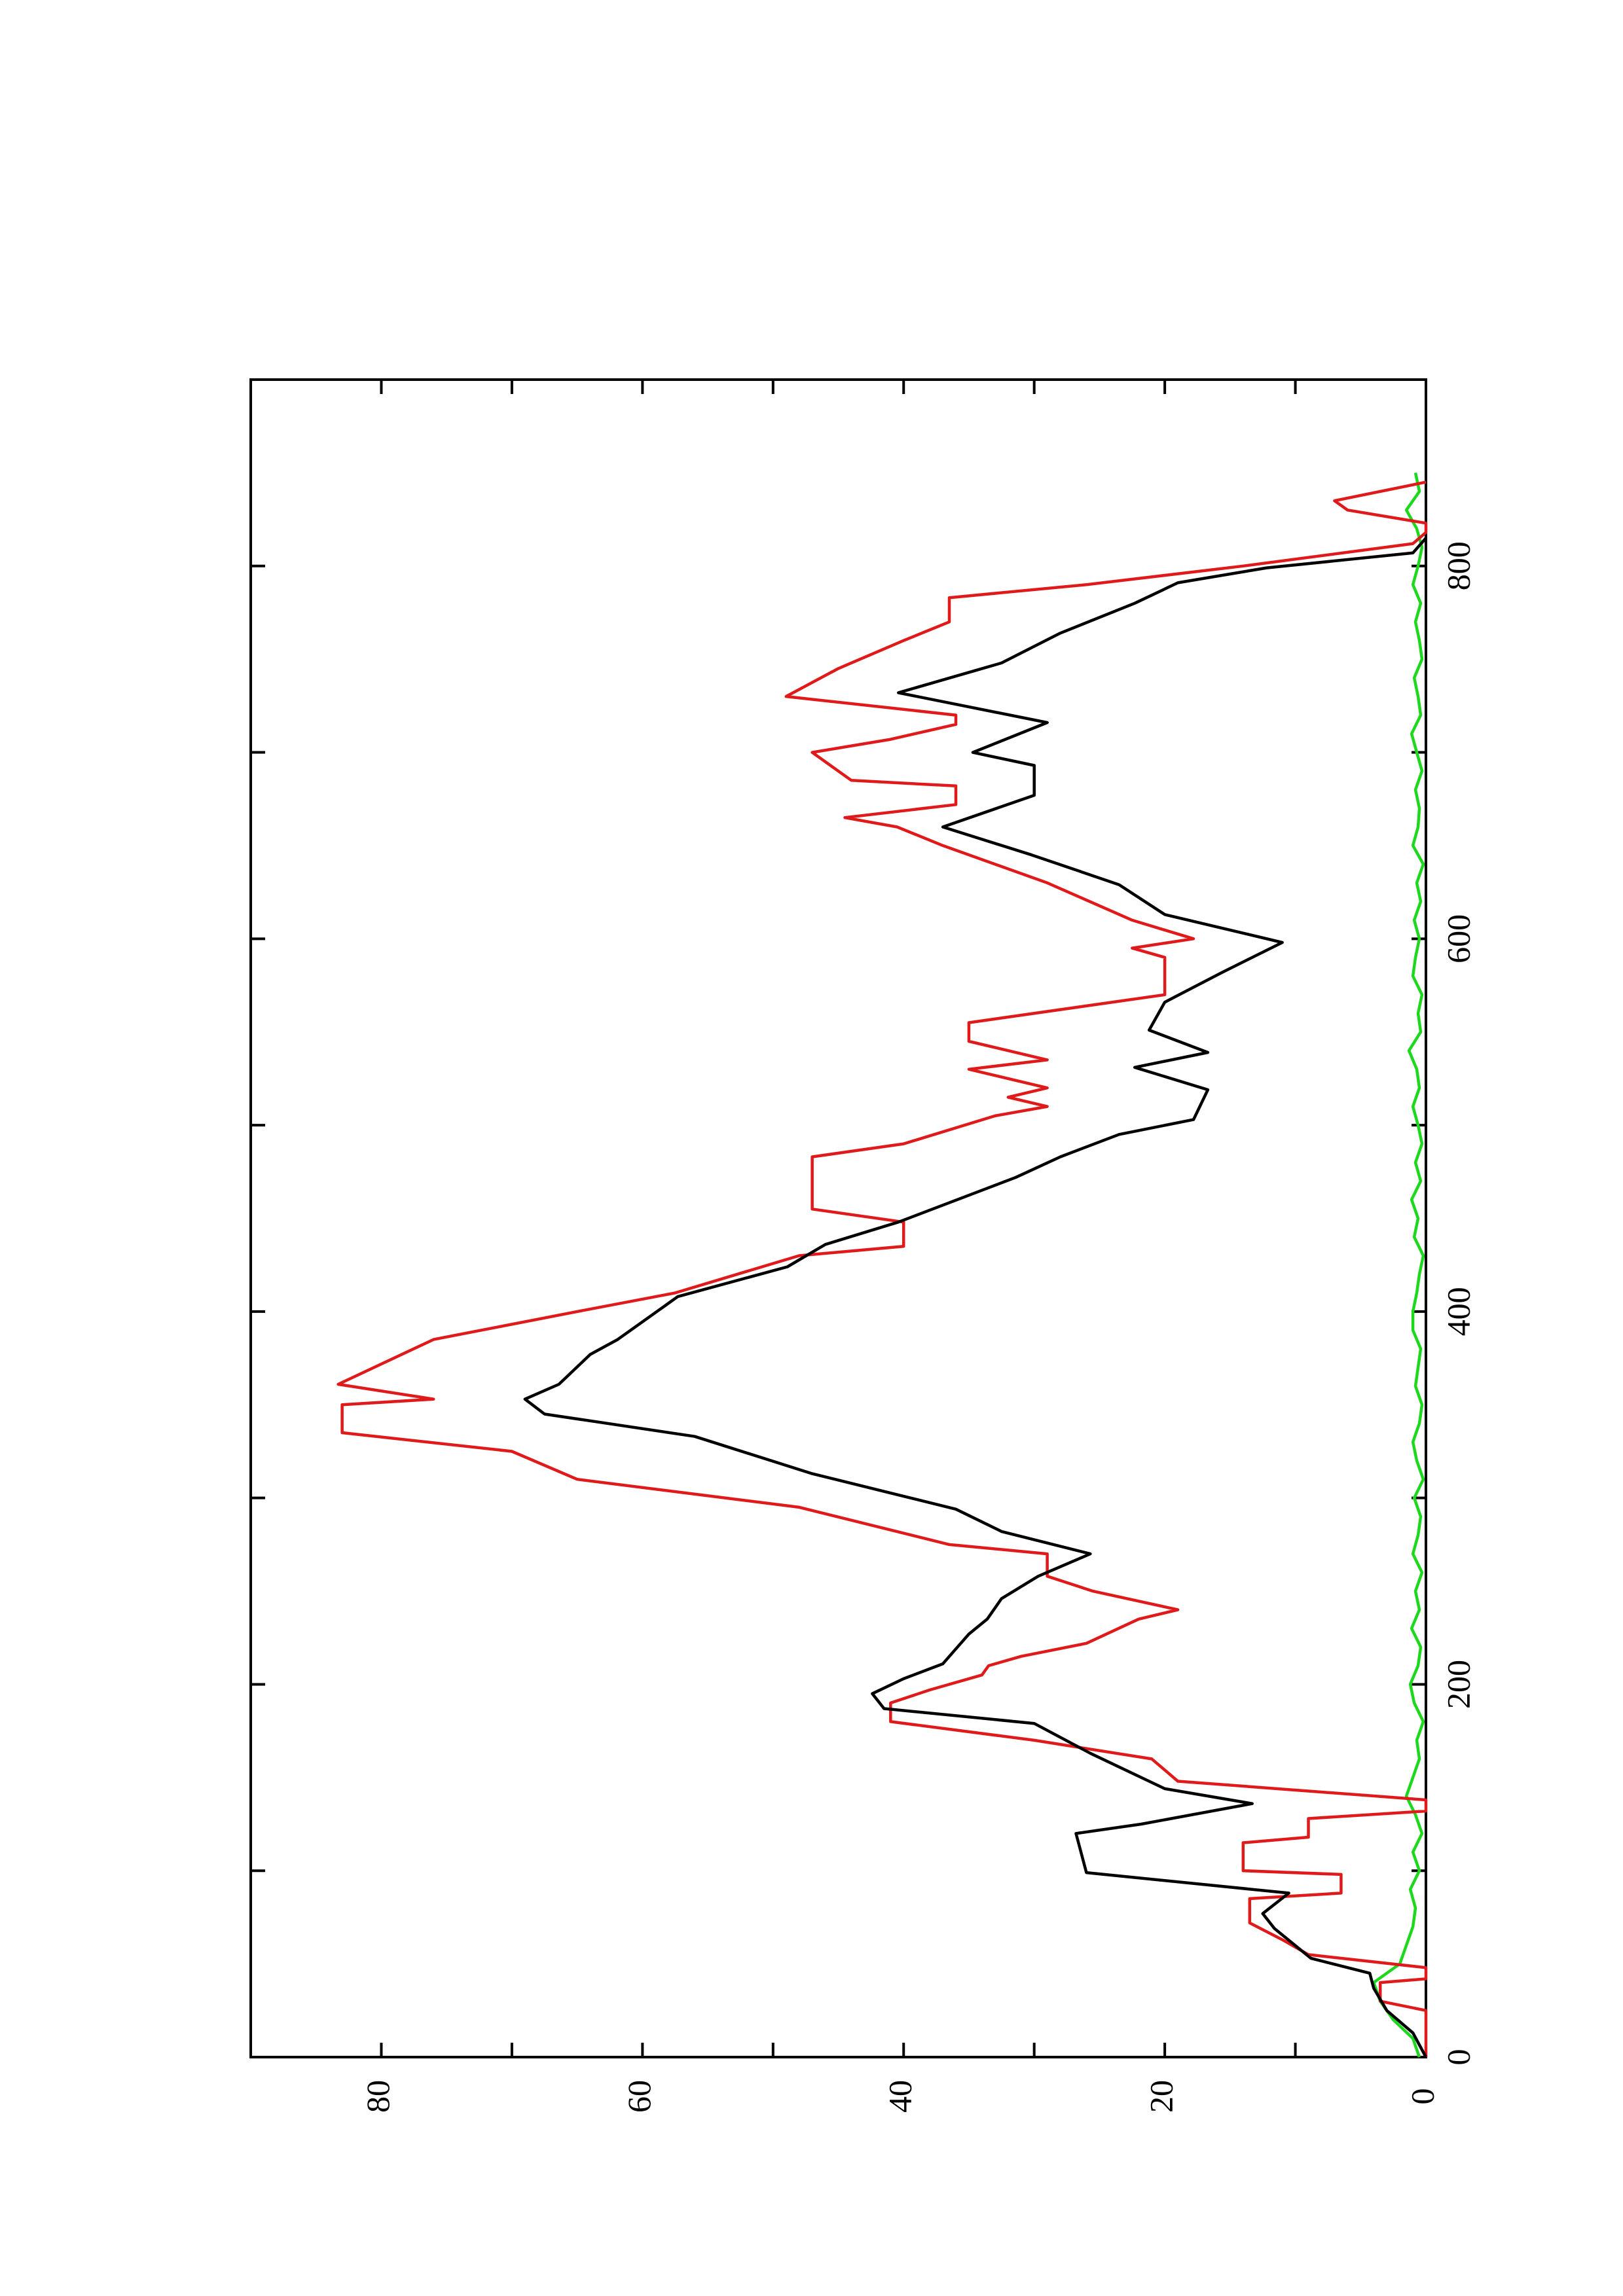  What do you see at coordinates (639, 2096) in the screenshot?
I see `y-tick-label: 60` at bounding box center [639, 2096].